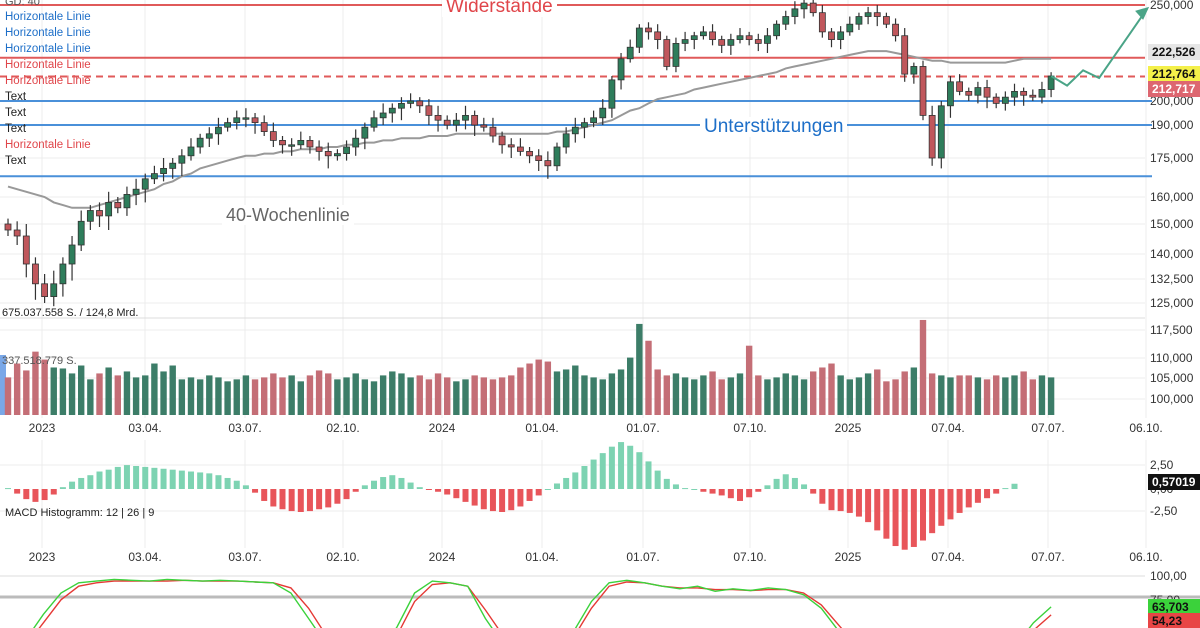 This screenshot has width=1200, height=628. Describe the element at coordinates (1164, 511) in the screenshot. I see `macd-tick-label: -2,50` at that location.